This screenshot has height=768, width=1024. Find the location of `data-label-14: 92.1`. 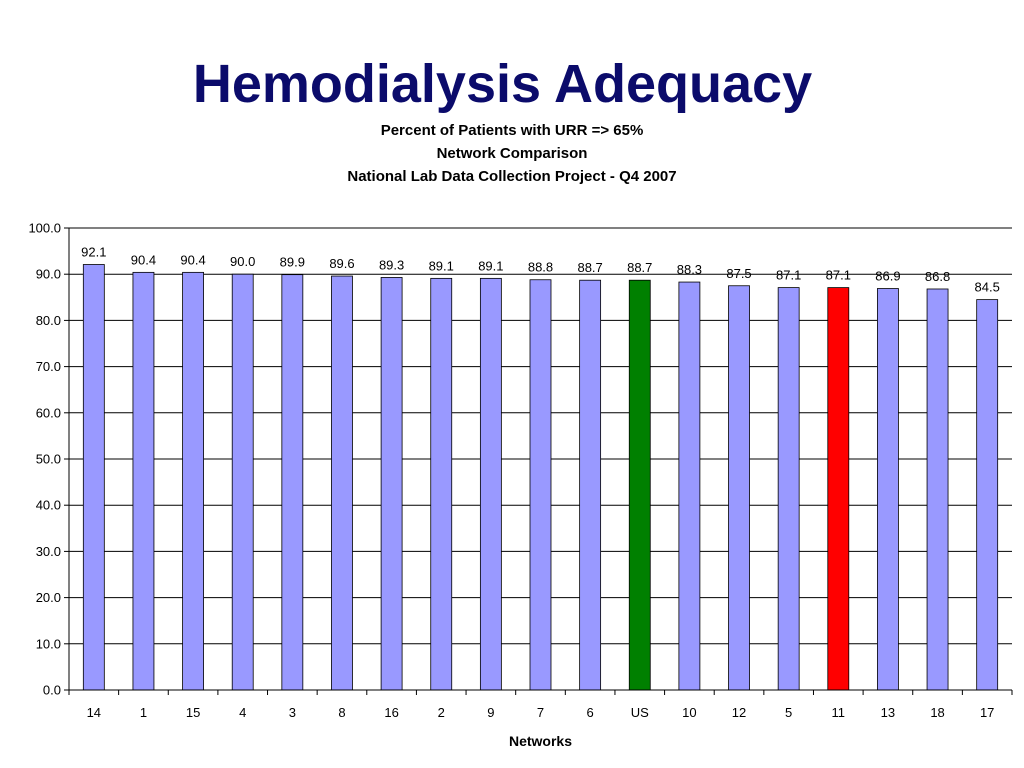

data-label-14: 92.1 is located at coordinates (93, 251).